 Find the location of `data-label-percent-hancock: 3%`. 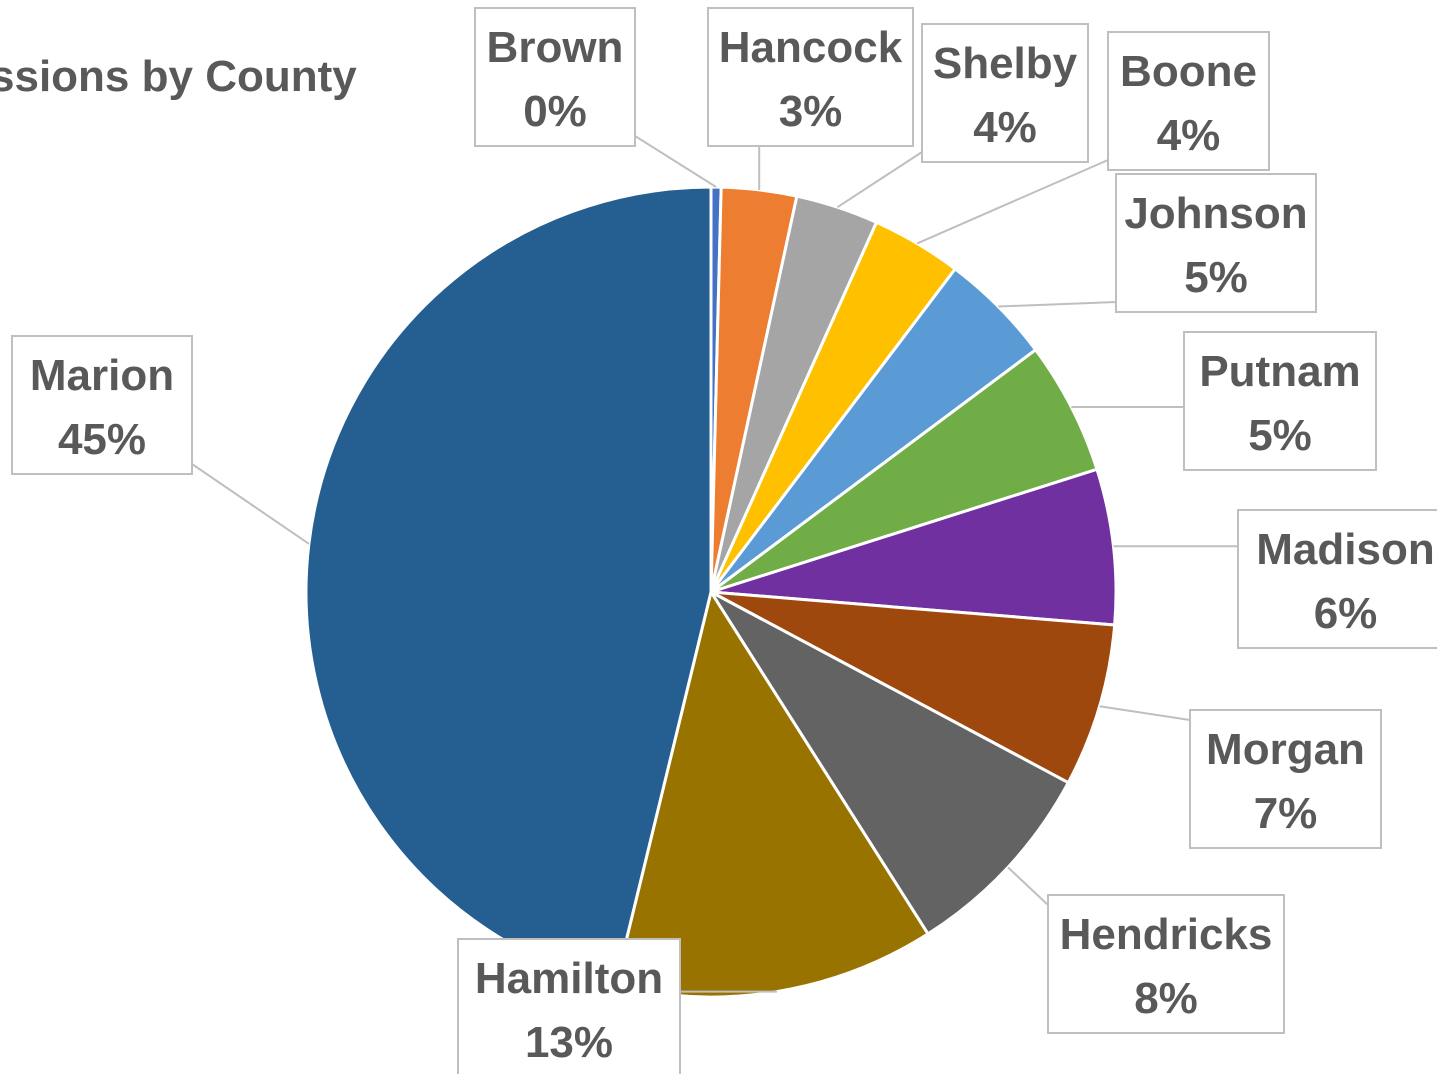

data-label-percent-hancock: 3% is located at coordinates (811, 111).